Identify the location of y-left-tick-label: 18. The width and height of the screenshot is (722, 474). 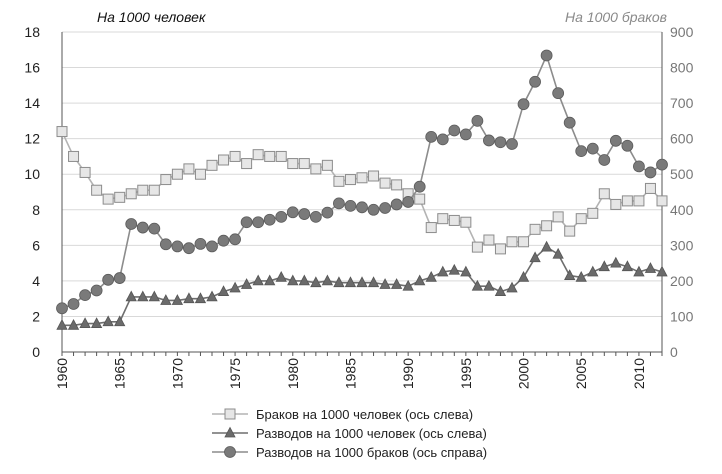
(32, 32).